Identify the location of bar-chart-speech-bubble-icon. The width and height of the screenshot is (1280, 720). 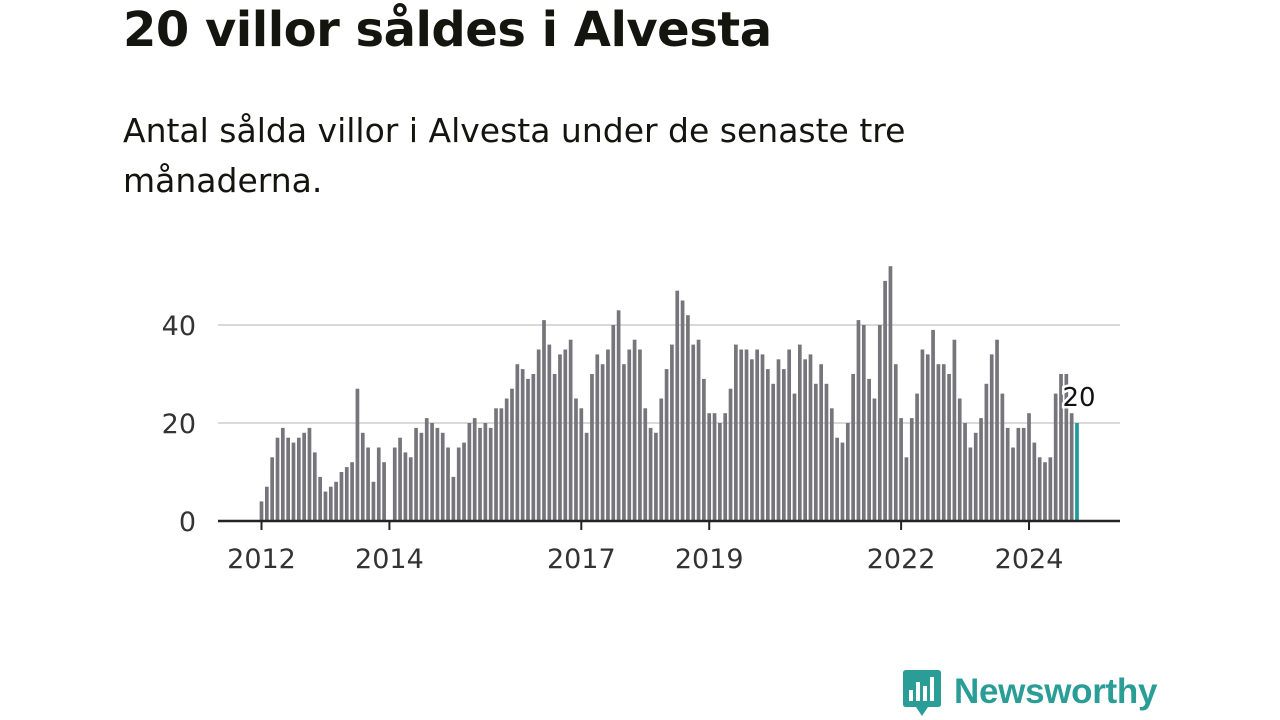
(922, 693).